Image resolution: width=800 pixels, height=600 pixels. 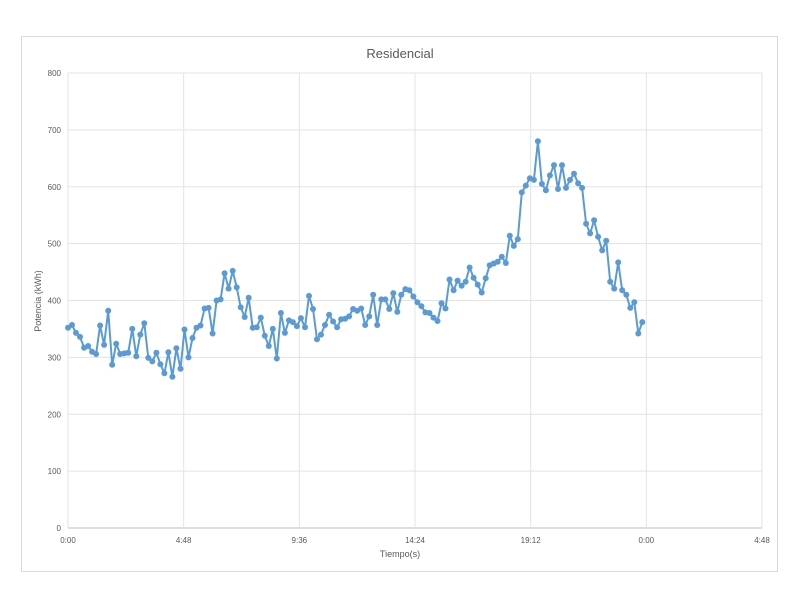 I want to click on y-tick-label: 700, so click(x=55, y=130).